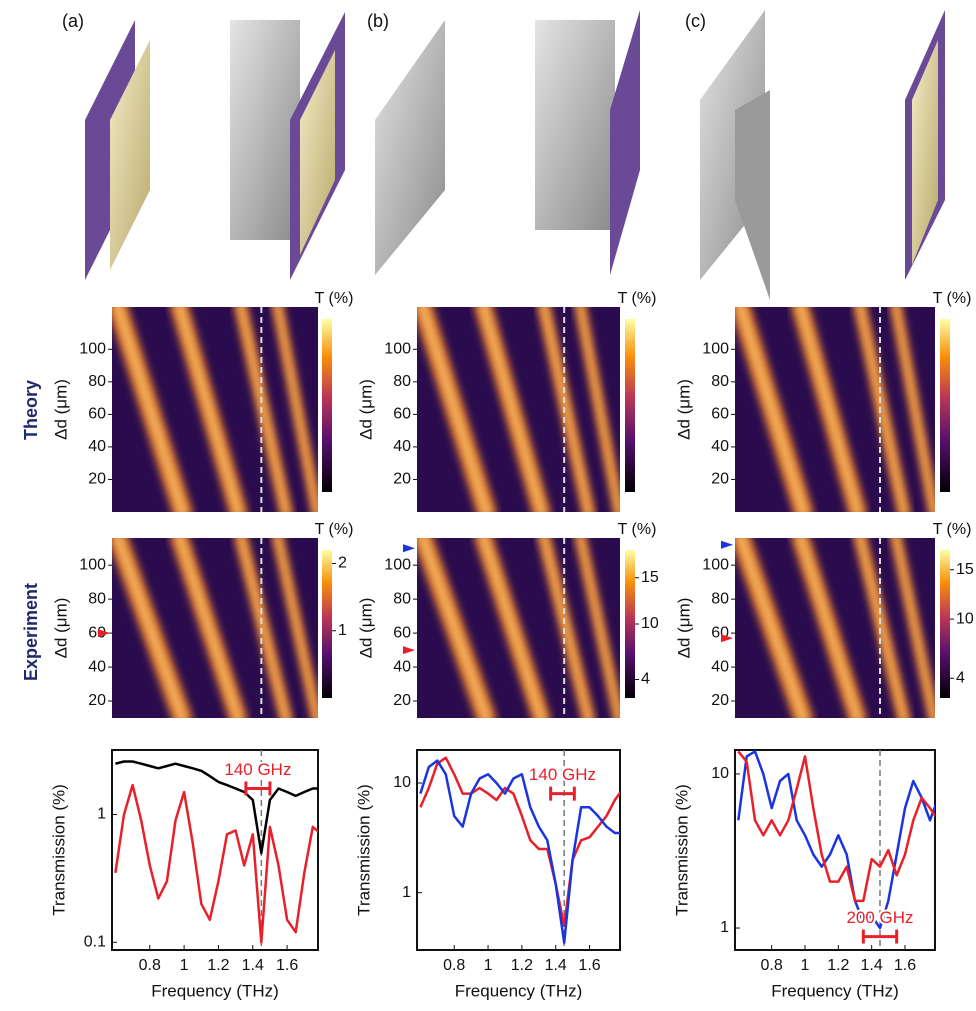 The width and height of the screenshot is (976, 1011). Describe the element at coordinates (31, 410) in the screenshot. I see `row-label: Theory` at that location.